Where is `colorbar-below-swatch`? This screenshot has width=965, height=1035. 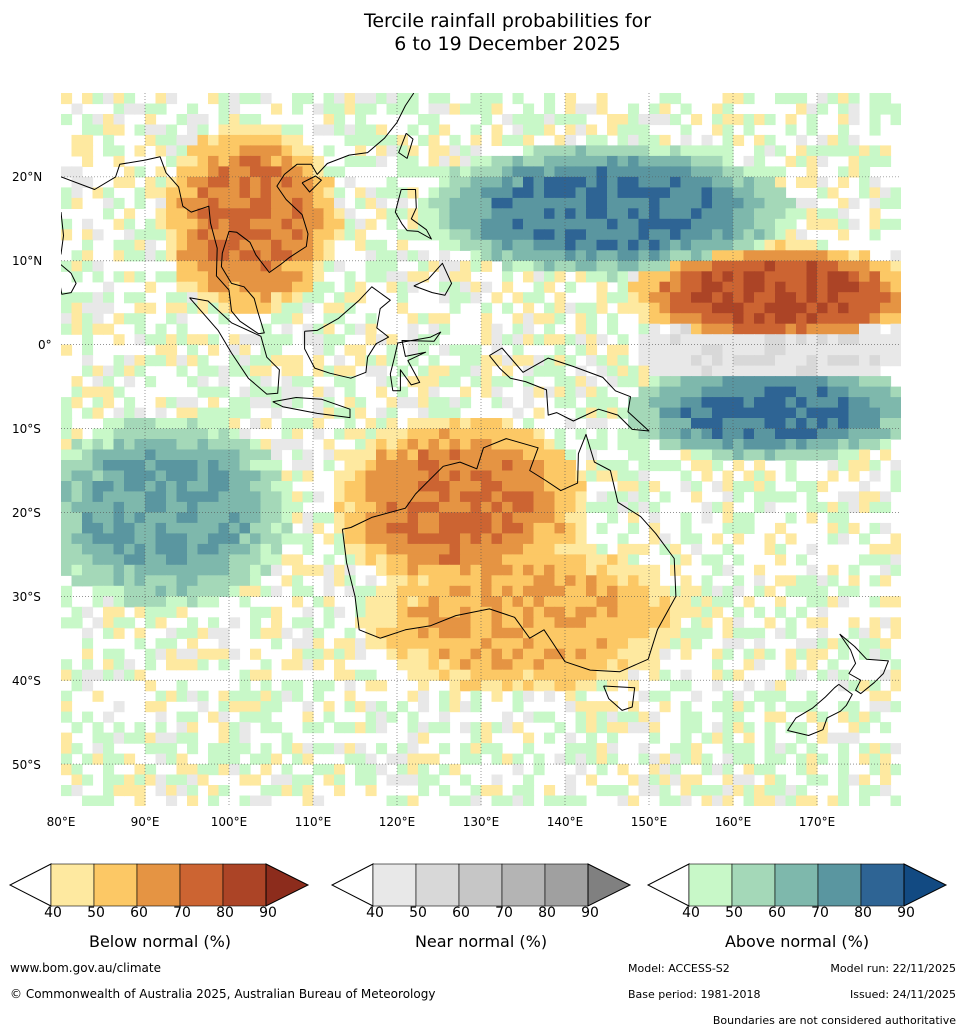 colorbar-below-swatch is located at coordinates (244, 885).